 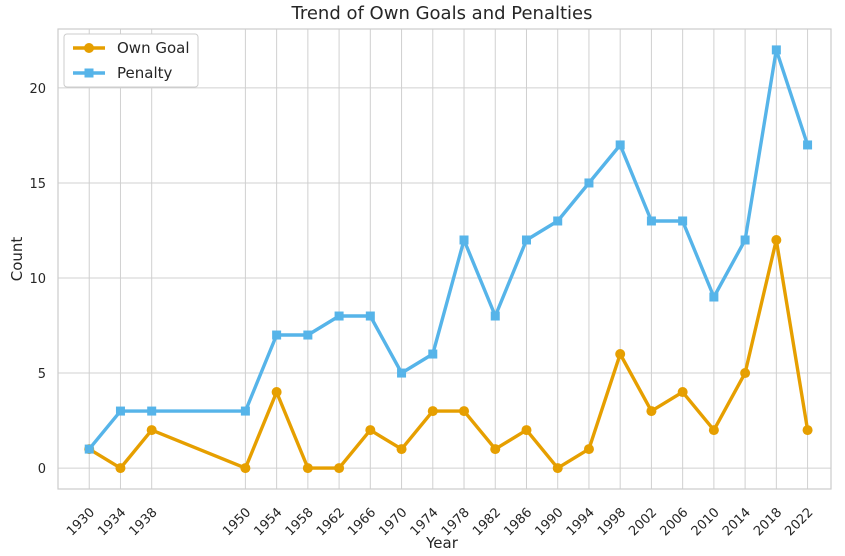 What do you see at coordinates (237, 522) in the screenshot?
I see `x-tick-label: 1950` at bounding box center [237, 522].